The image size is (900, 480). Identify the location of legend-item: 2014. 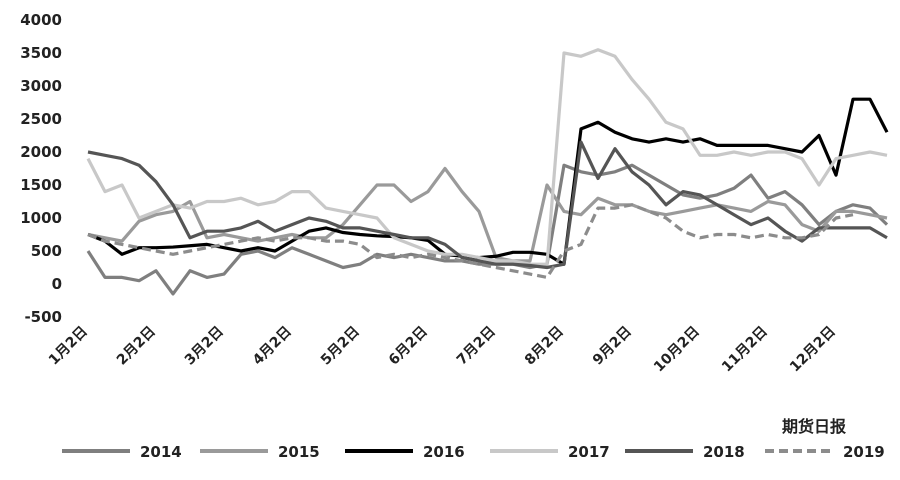
(122, 452).